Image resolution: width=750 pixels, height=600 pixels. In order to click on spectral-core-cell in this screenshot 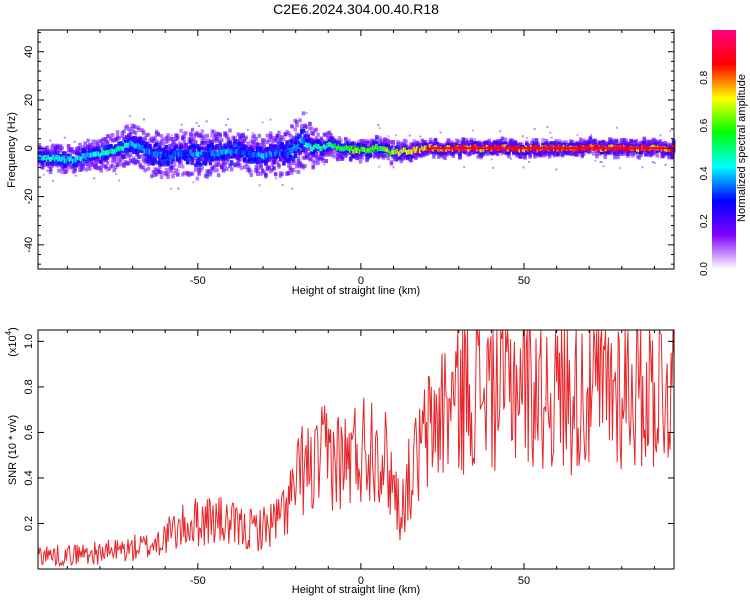, I will do `click(288, 154)`.